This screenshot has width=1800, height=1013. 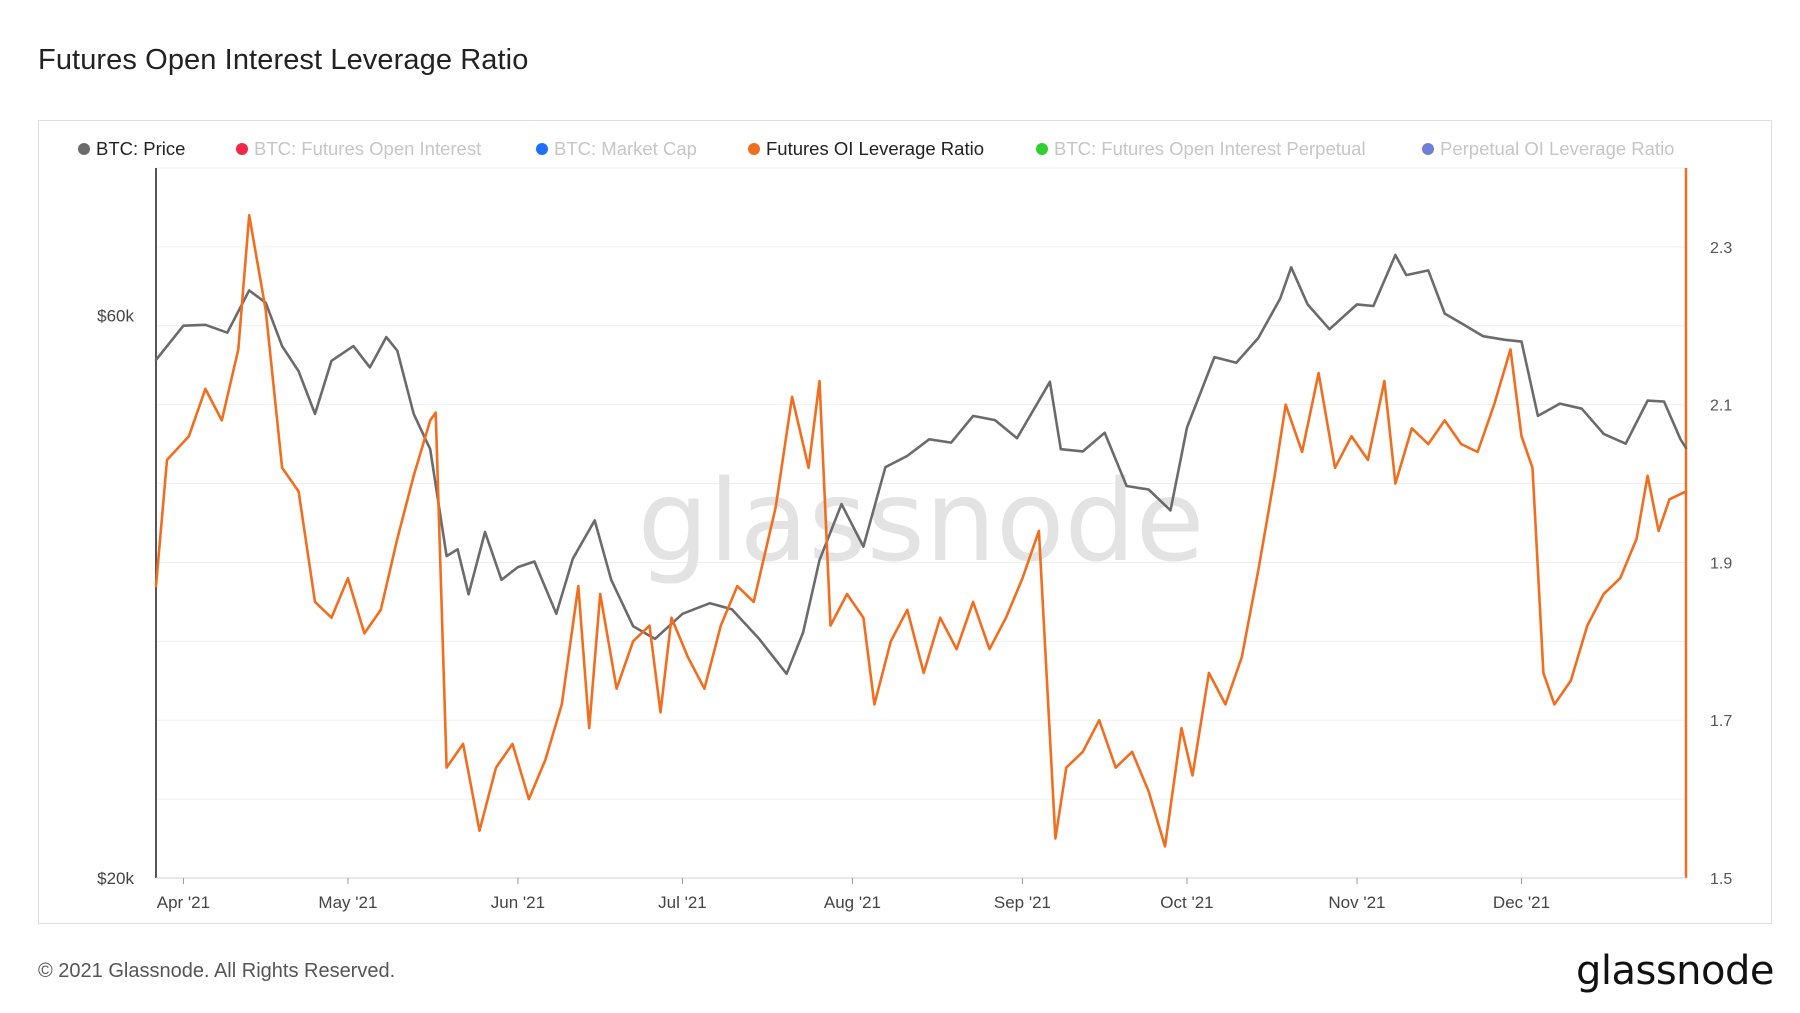 I want to click on legend-item-perpetual-oi-leverage-ratio: Perpetual OI Leverage Ratio, so click(x=1548, y=149).